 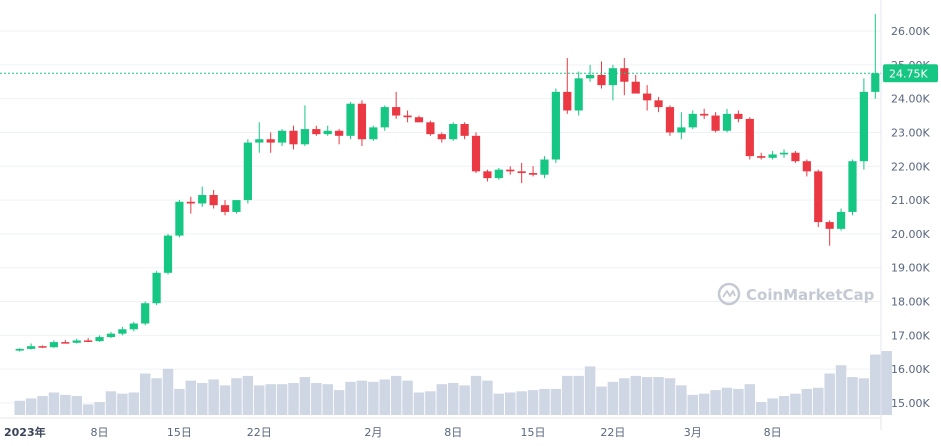 What do you see at coordinates (373, 432) in the screenshot?
I see `x-tick-label: 2月` at bounding box center [373, 432].